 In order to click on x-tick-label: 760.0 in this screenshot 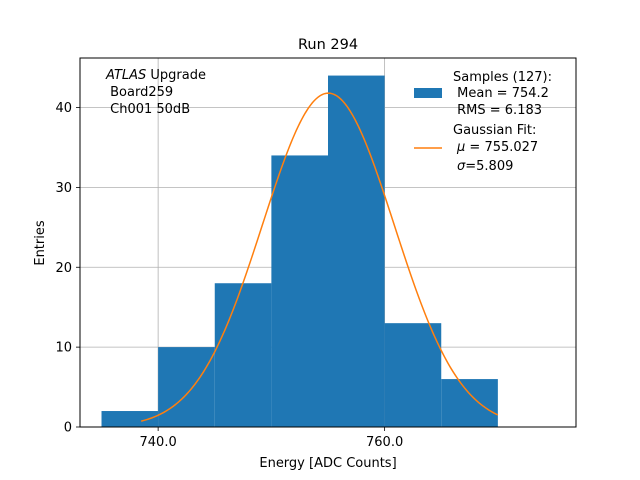, I will do `click(384, 442)`.